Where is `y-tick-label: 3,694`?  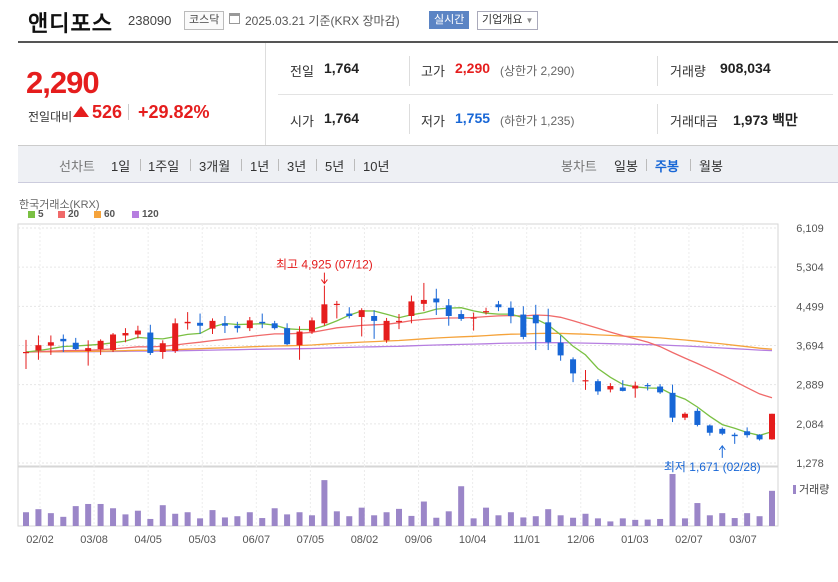 y-tick-label: 3,694 is located at coordinates (810, 347).